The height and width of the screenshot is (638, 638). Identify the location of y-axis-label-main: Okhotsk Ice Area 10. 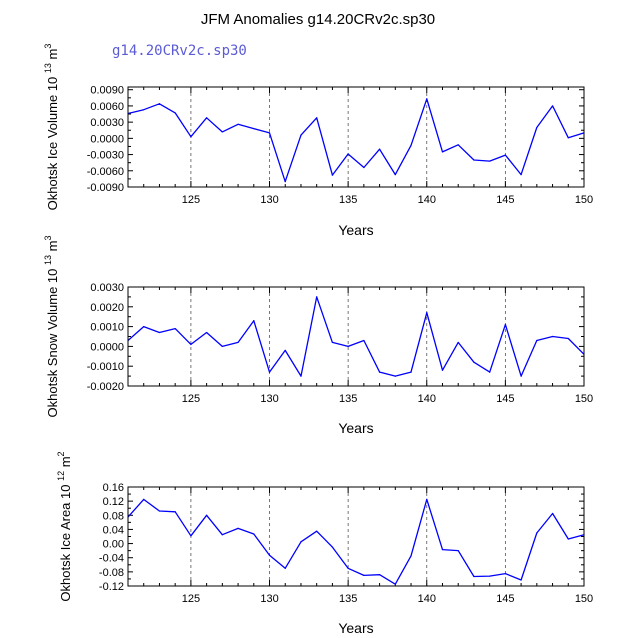
(65, 541).